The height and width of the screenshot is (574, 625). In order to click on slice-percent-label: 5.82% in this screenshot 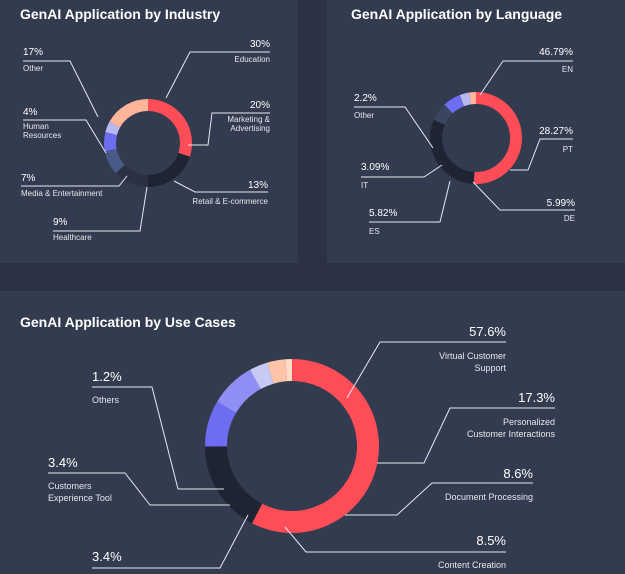, I will do `click(383, 213)`.